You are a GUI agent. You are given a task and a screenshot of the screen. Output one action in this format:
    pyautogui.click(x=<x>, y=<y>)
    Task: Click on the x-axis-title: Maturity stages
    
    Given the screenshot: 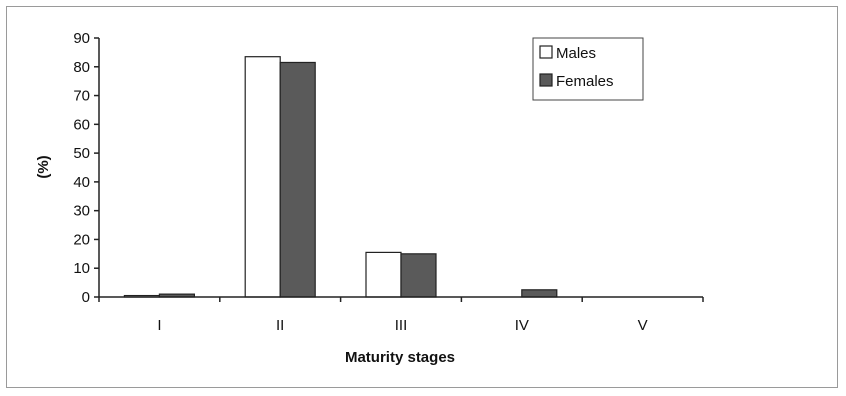 What is the action you would take?
    pyautogui.click(x=400, y=357)
    